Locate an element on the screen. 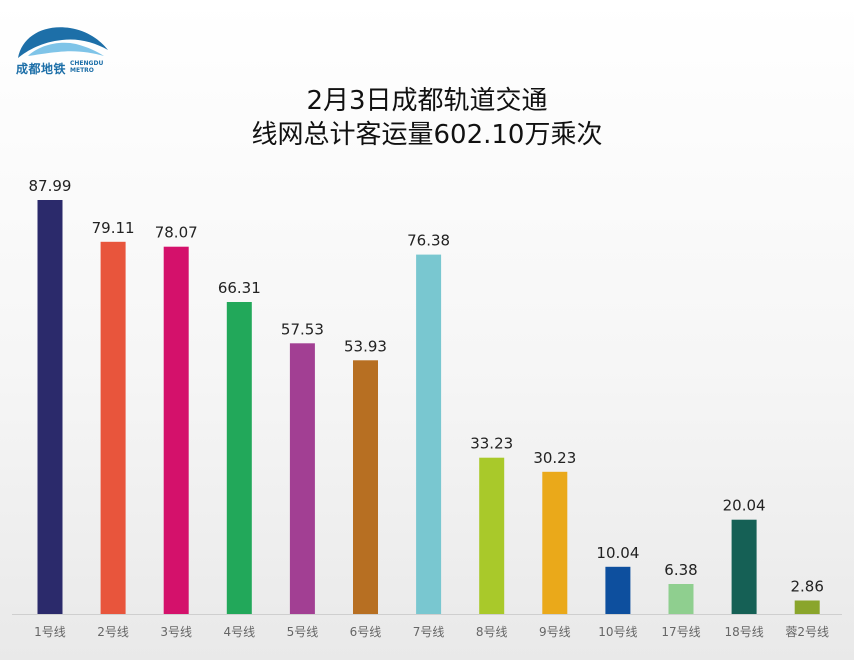 The width and height of the screenshot is (854, 660). category-label: 18号线 is located at coordinates (743, 632).